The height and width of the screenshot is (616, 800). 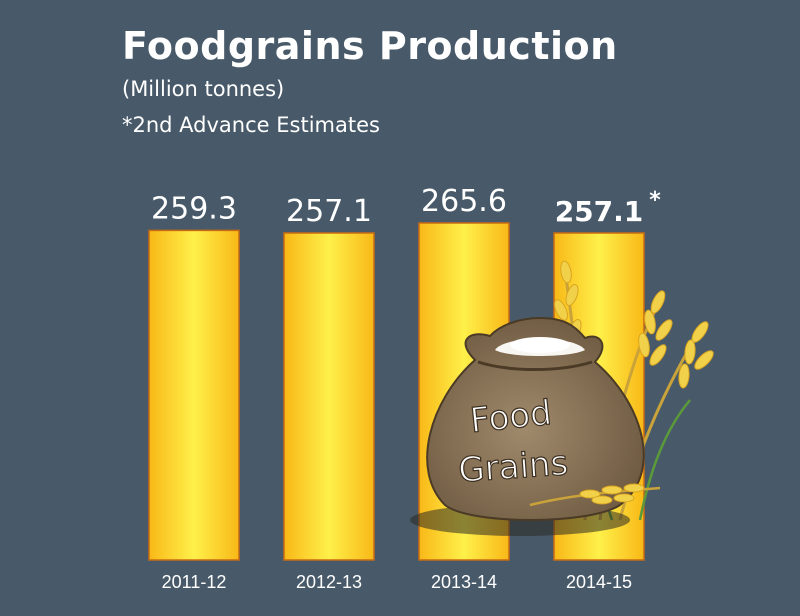 What do you see at coordinates (510, 417) in the screenshot?
I see `bag-text-food: Food` at bounding box center [510, 417].